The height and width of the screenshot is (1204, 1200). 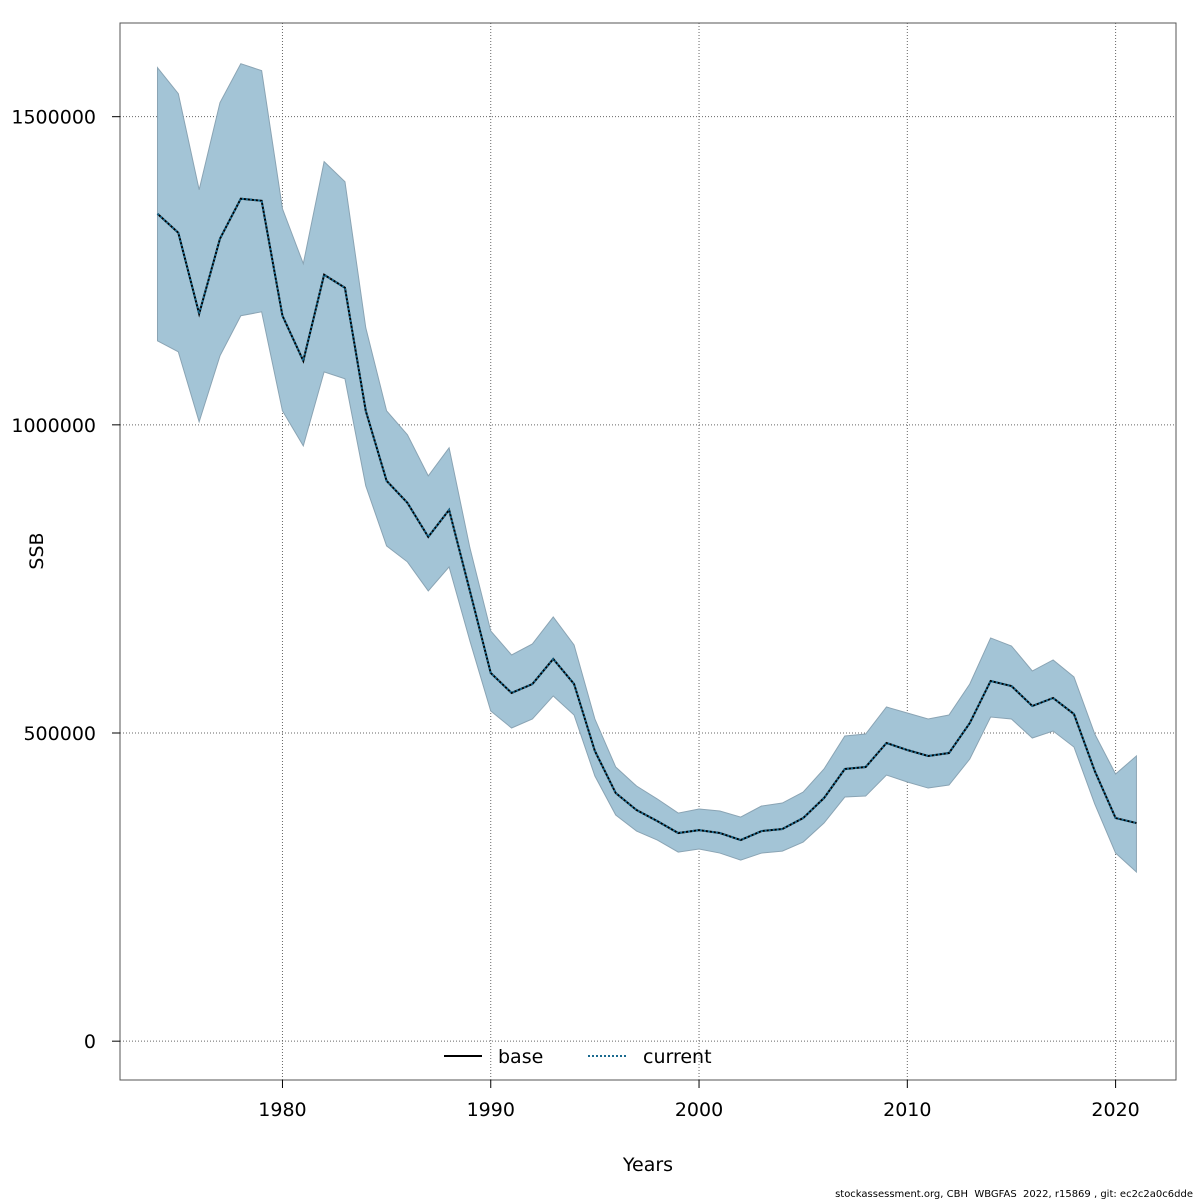 What do you see at coordinates (59, 734) in the screenshot?
I see `y-tick-label: 500000` at bounding box center [59, 734].